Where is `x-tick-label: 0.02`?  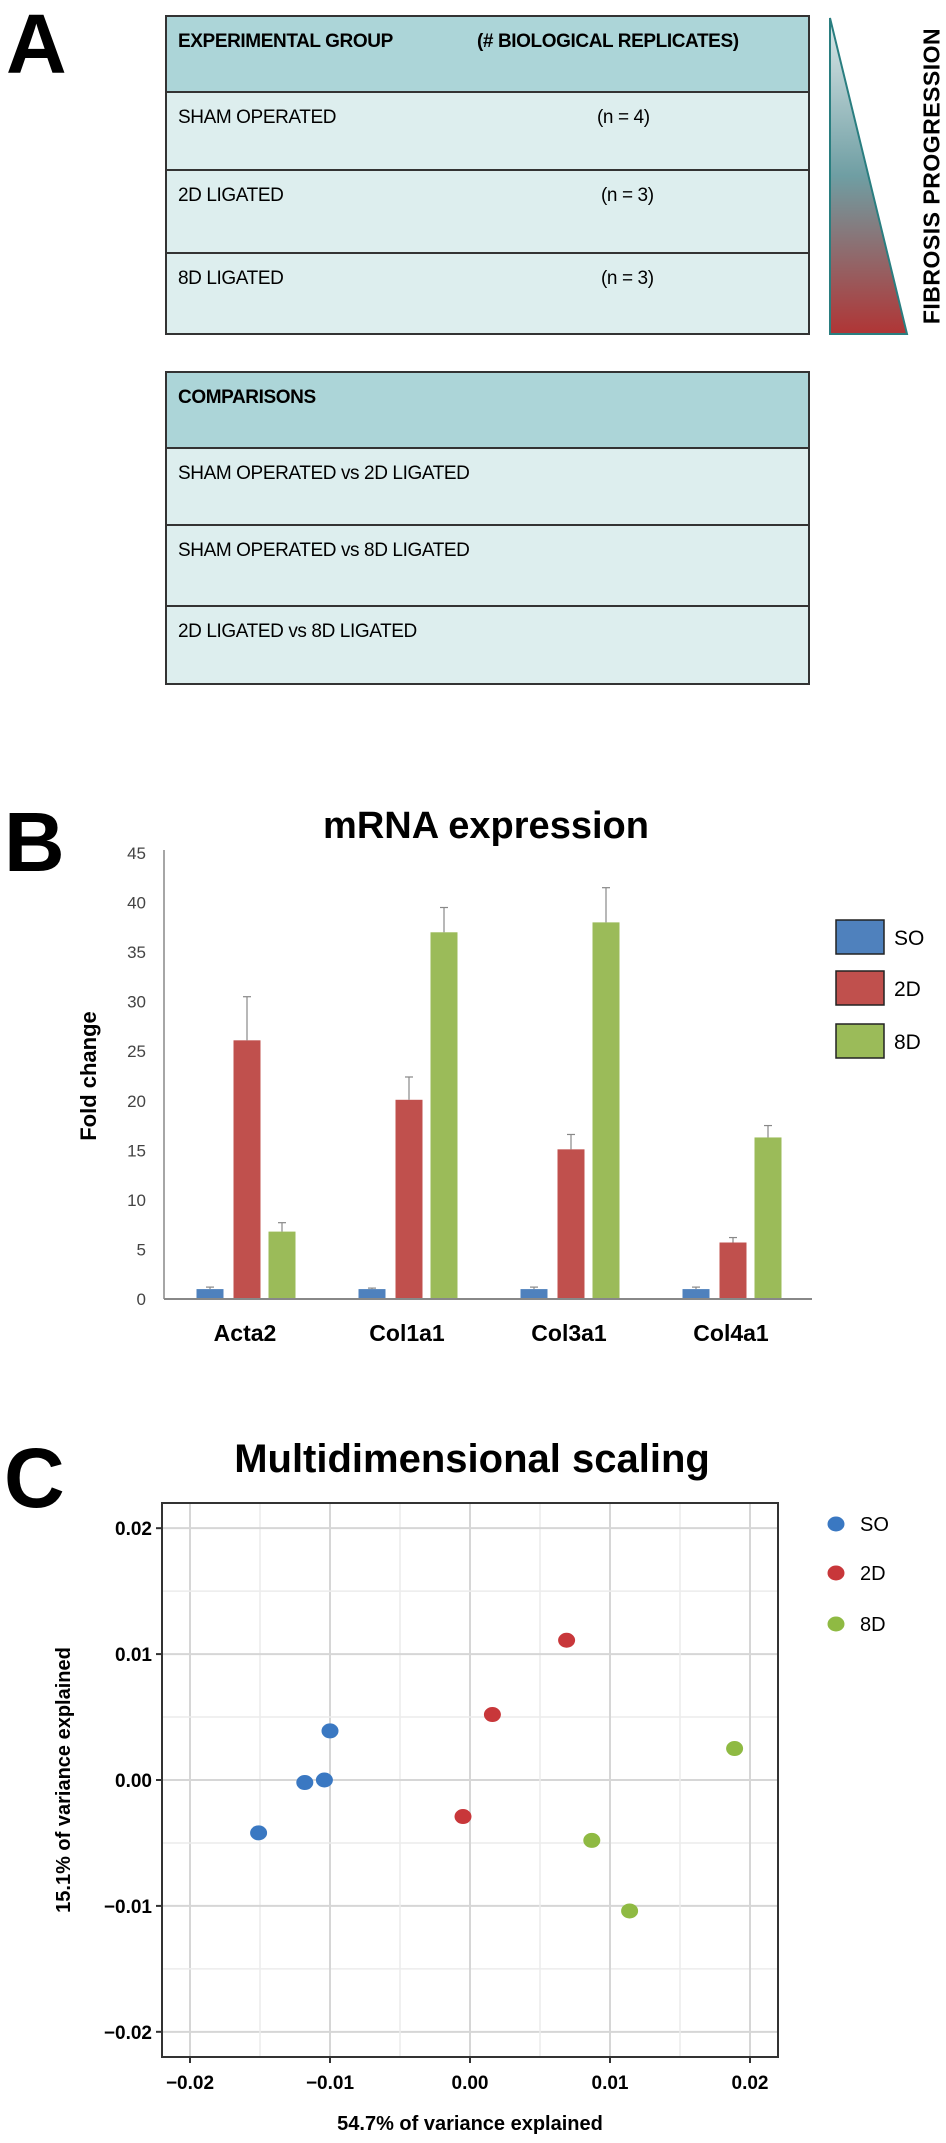 x-tick-label: 0.02 is located at coordinates (750, 2083).